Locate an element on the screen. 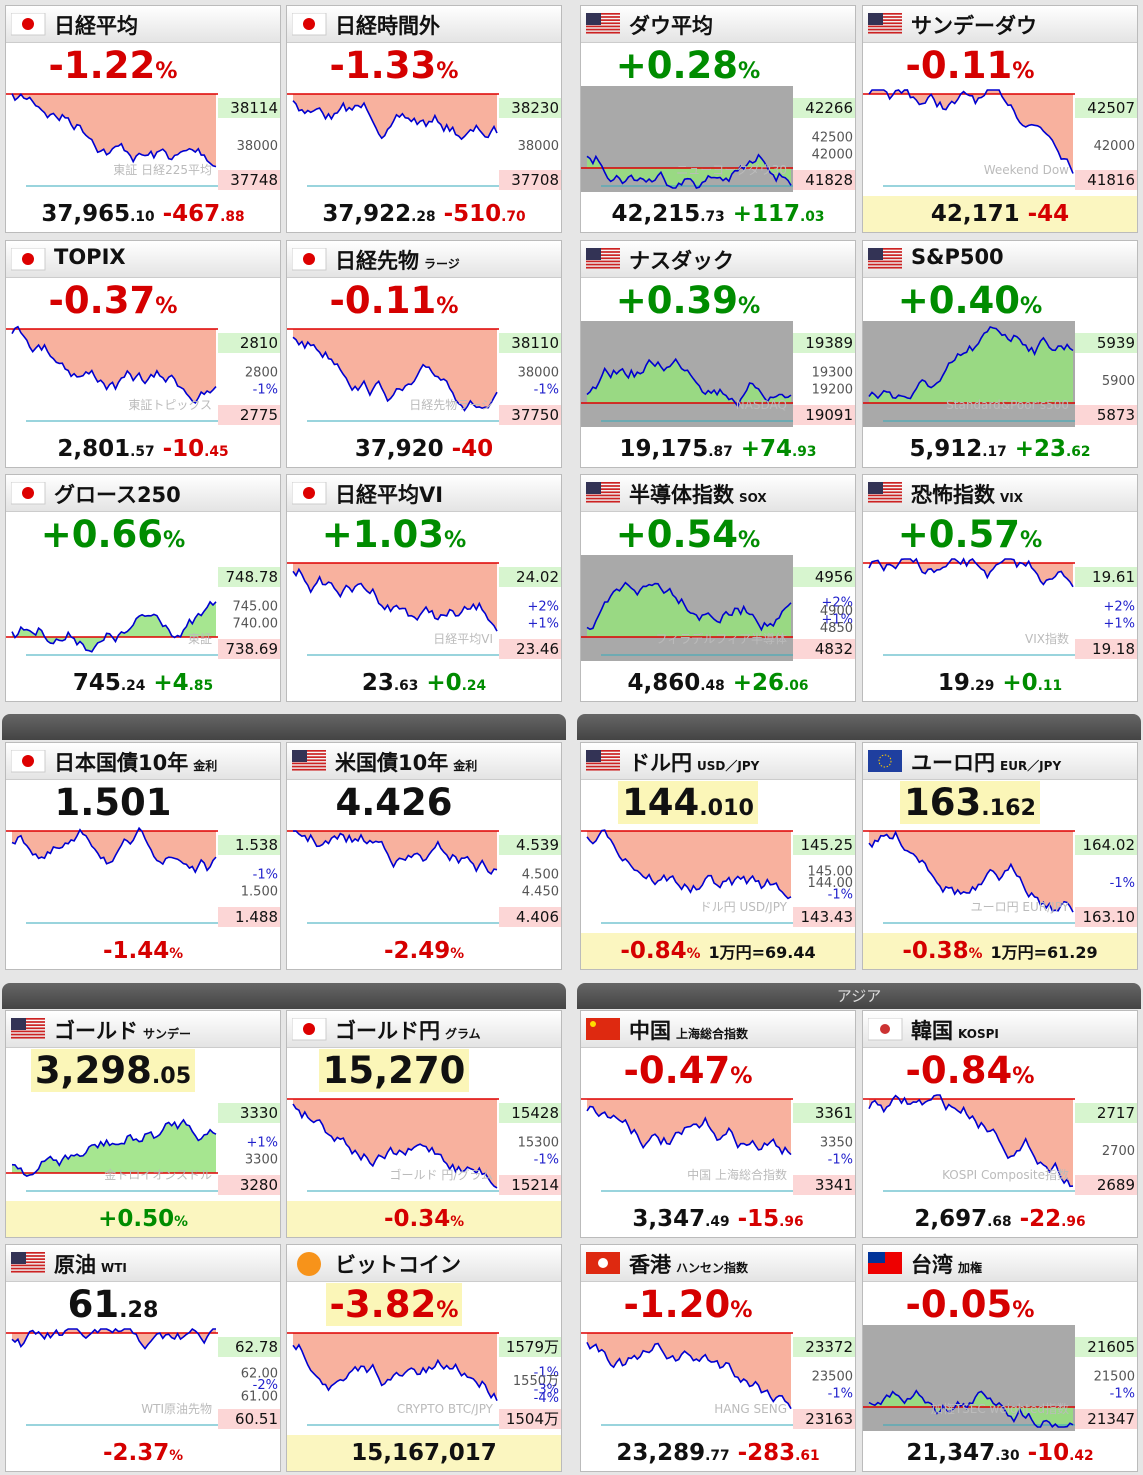 The height and width of the screenshot is (1475, 1143). bottom-part: .93 is located at coordinates (804, 452).